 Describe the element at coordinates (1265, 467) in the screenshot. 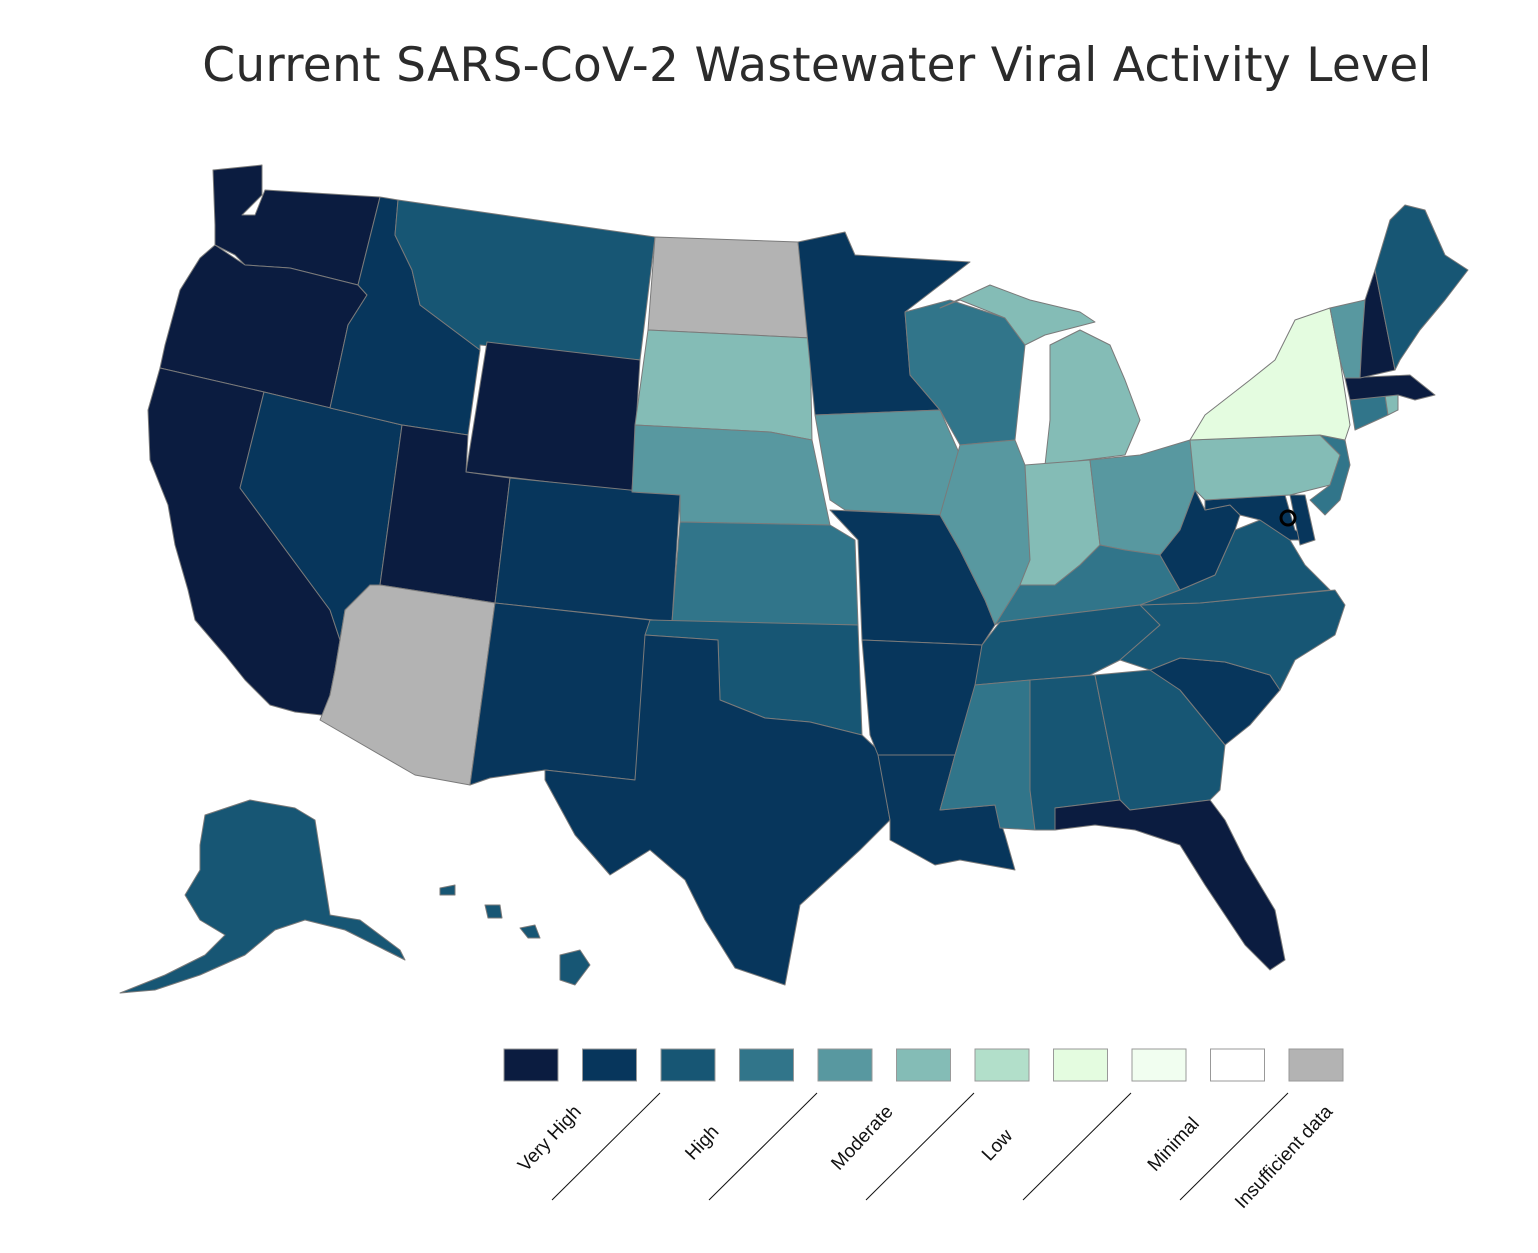

I see `state-pennsylvania` at that location.